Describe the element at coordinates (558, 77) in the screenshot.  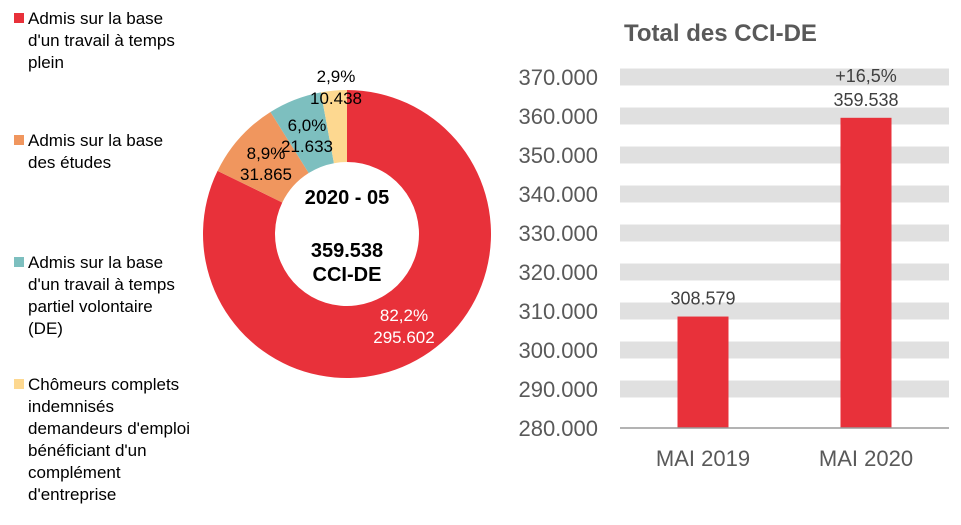
I see `y-tick-label: 370.000` at that location.